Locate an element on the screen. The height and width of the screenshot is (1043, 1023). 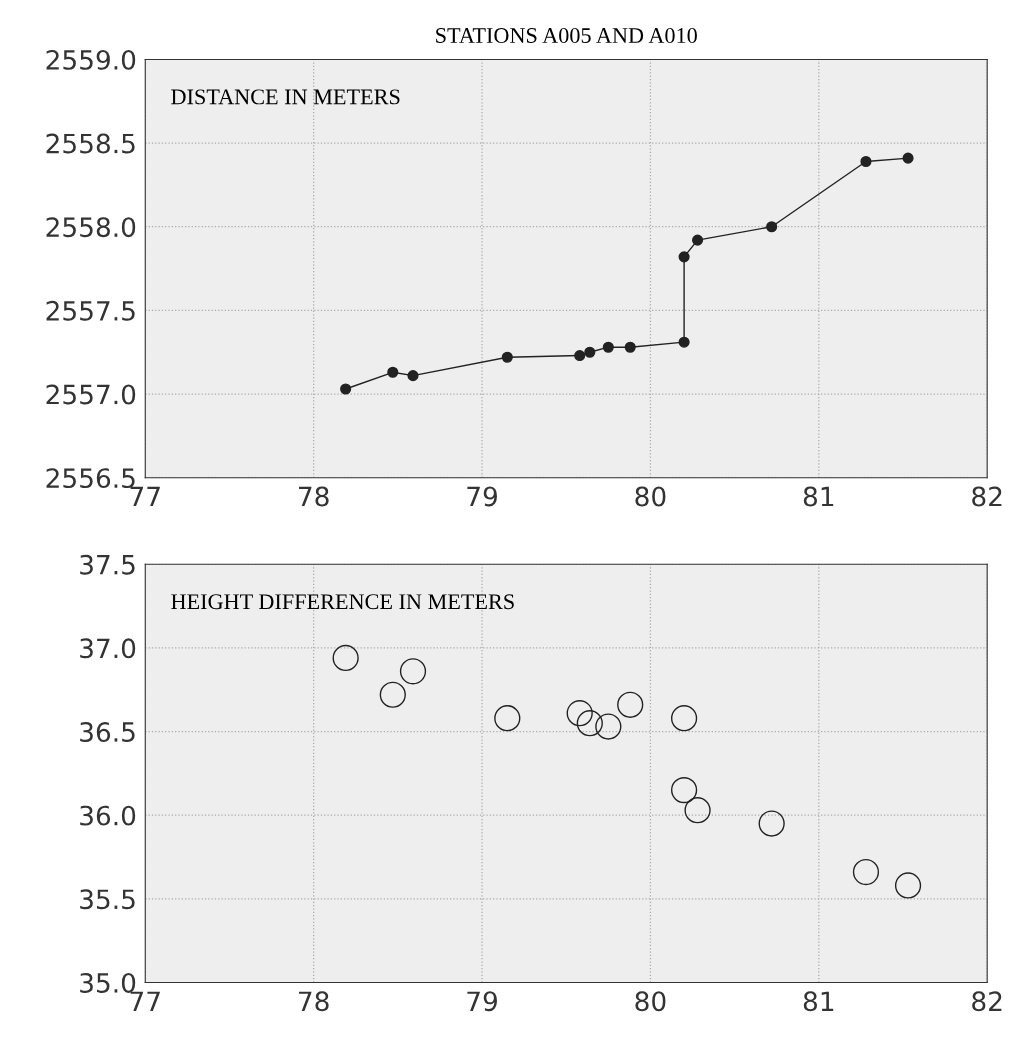
y-tick-label: 2558.0 is located at coordinates (91, 227).